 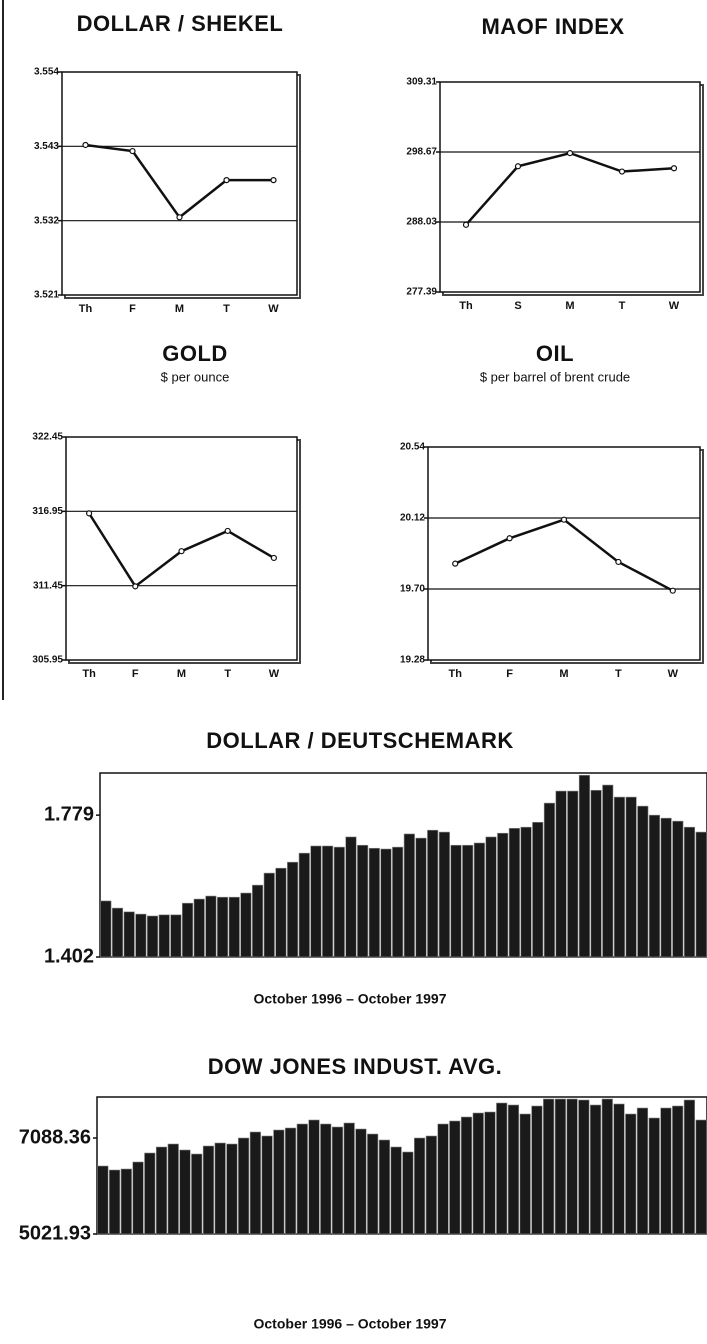 I want to click on y-tick-label: 20.12, so click(x=412, y=518).